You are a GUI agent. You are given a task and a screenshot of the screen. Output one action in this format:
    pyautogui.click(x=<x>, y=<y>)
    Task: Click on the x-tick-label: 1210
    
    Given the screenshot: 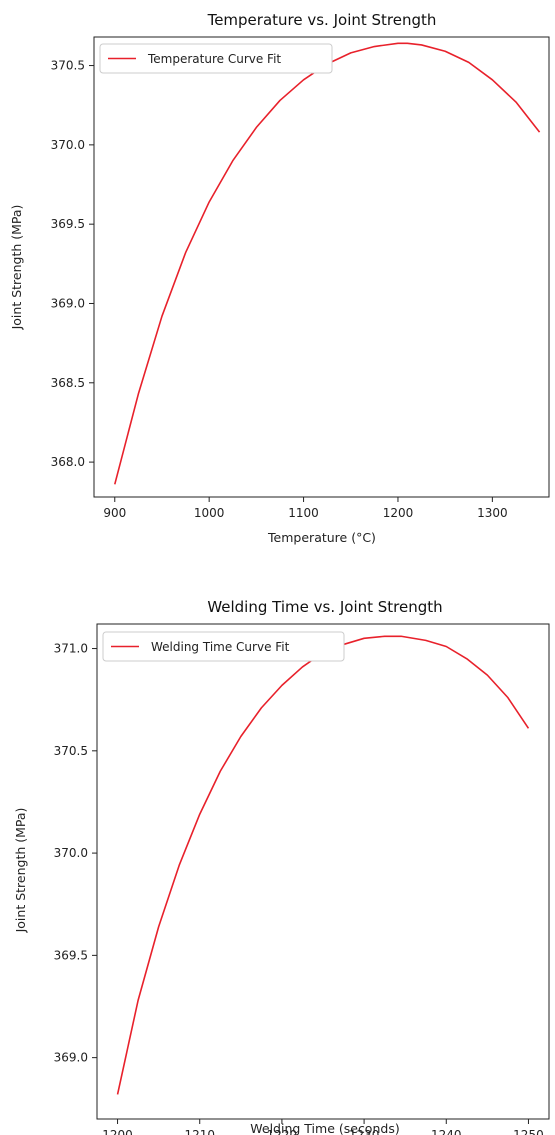 What is the action you would take?
    pyautogui.click(x=199, y=1131)
    